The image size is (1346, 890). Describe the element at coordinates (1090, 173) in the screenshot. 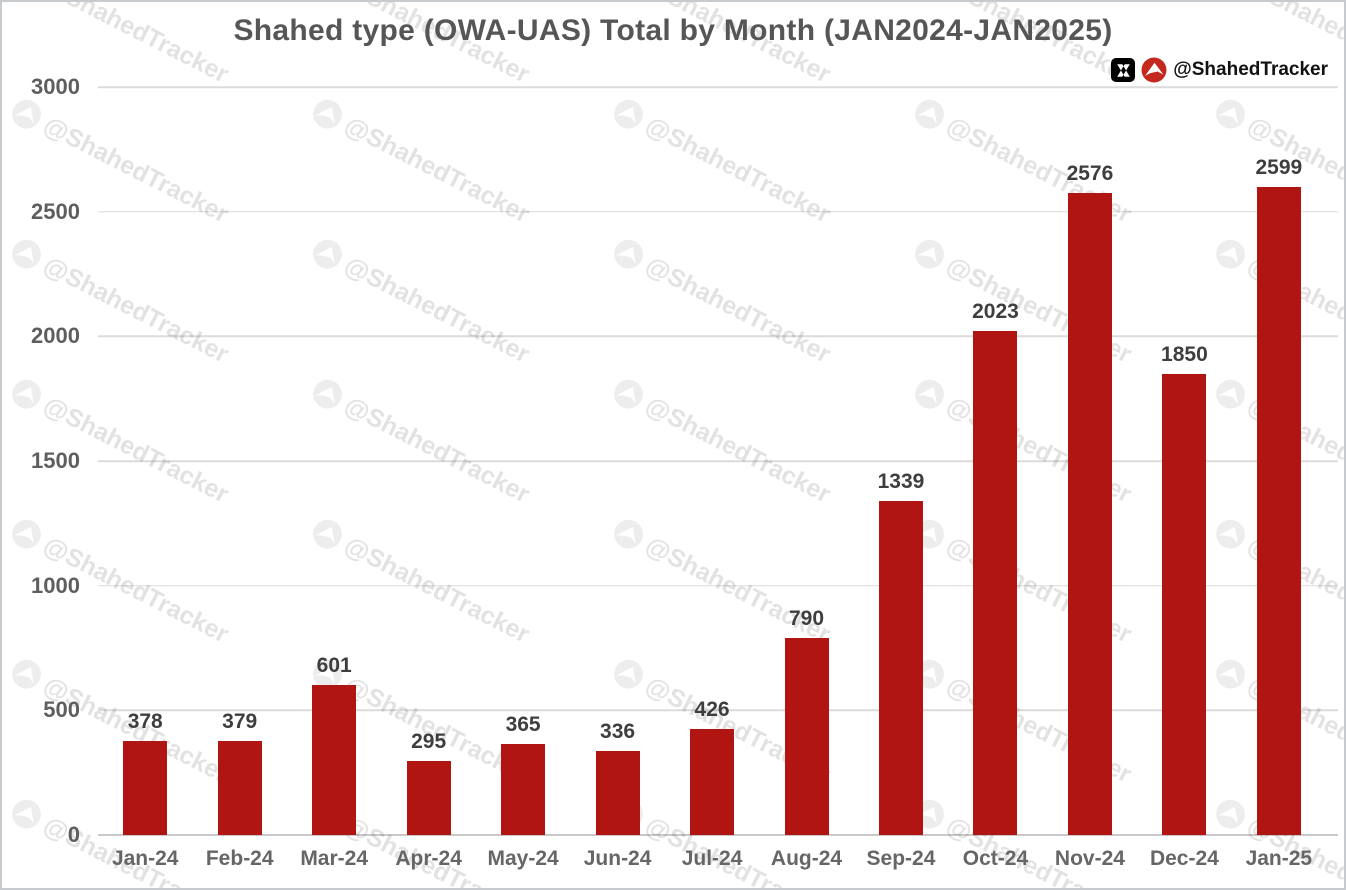

I see `bar-value-label: 2576` at that location.